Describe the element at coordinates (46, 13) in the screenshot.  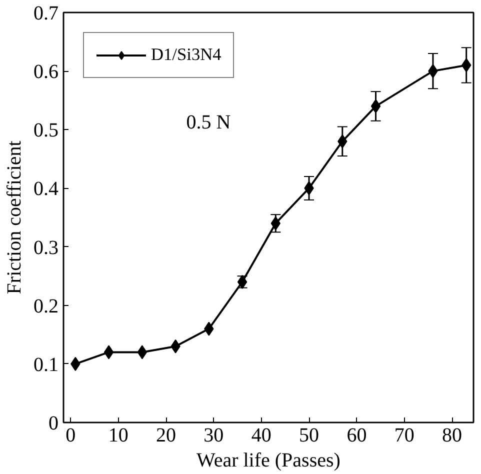
I see `y-tick-label: 0.7` at that location.